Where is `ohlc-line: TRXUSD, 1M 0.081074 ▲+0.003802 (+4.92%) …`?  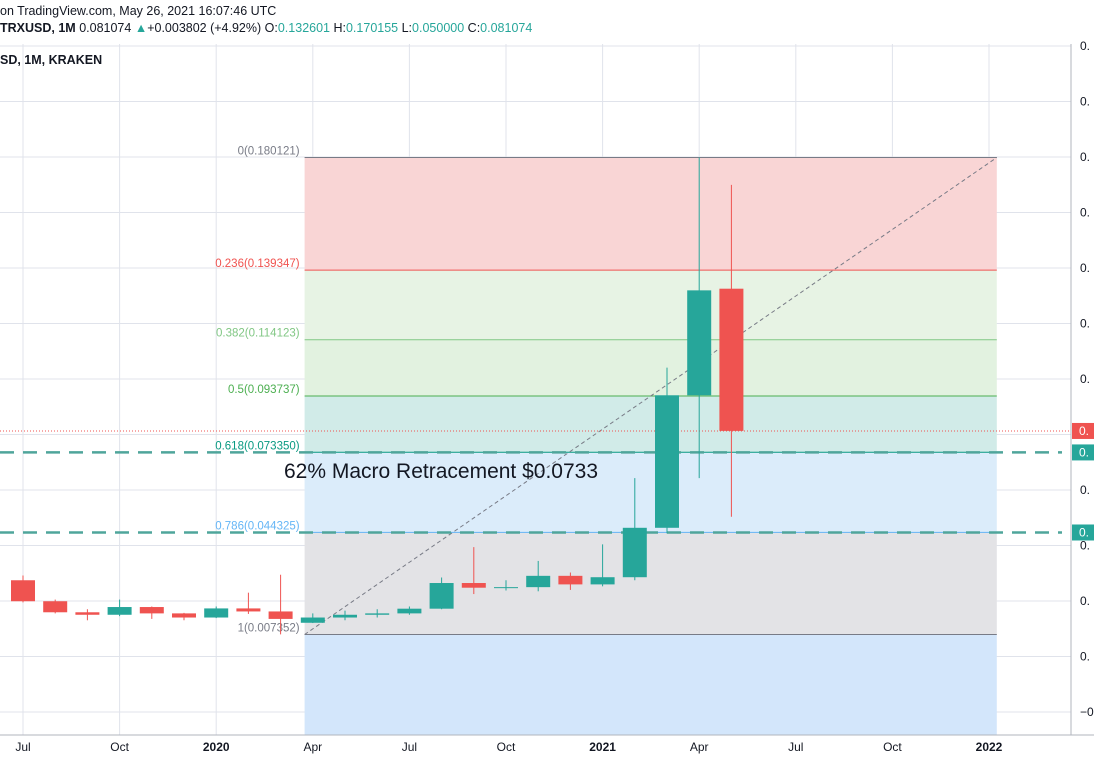
ohlc-line: TRXUSD, 1M 0.081074 ▲+0.003802 (+4.92%) … is located at coordinates (266, 28).